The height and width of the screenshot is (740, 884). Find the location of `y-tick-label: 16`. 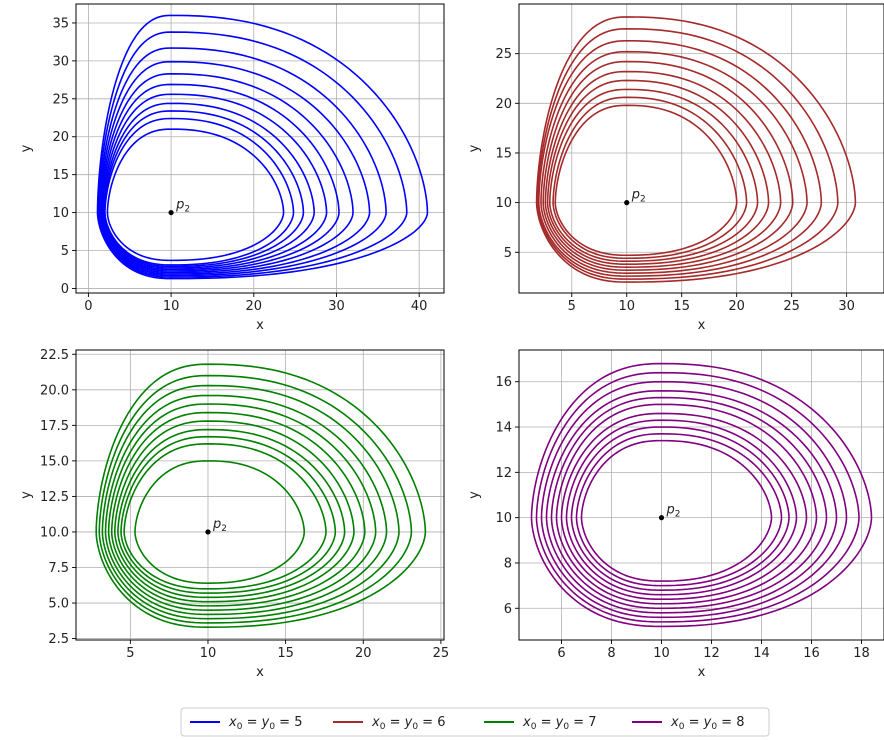

y-tick-label: 16 is located at coordinates (503, 382).